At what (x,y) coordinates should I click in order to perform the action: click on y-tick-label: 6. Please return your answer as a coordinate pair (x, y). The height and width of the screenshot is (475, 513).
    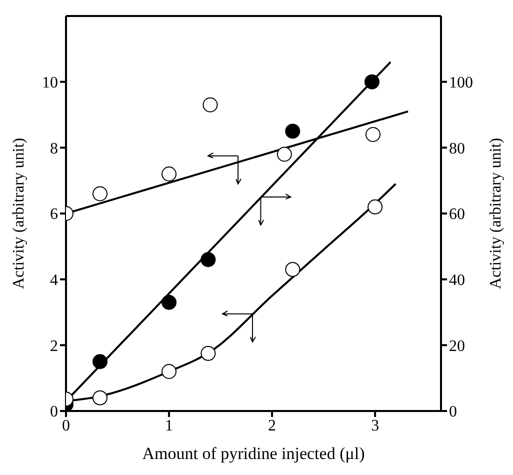
    Looking at the image, I should click on (54, 215).